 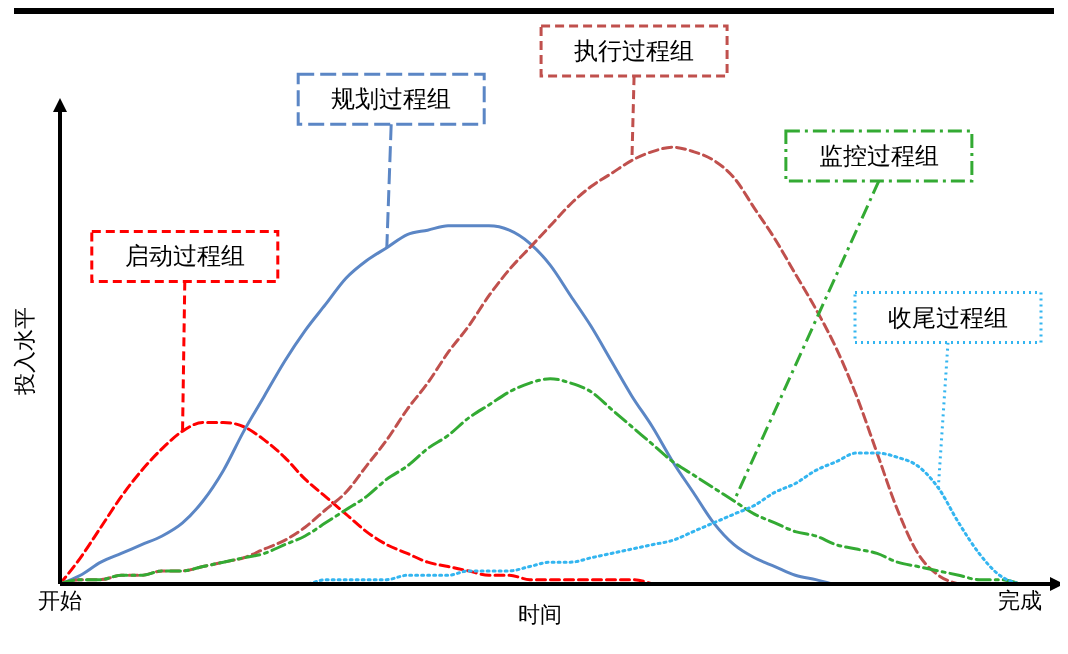 I want to click on y-axis-title: 投入水平, so click(x=24, y=351).